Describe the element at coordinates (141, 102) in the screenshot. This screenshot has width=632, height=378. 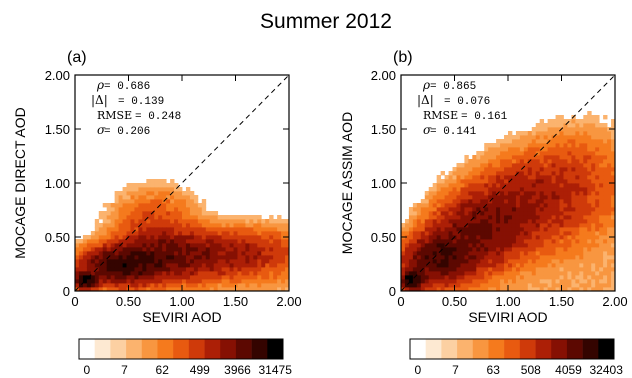
I see `delta-value-a: = 0.139` at that location.